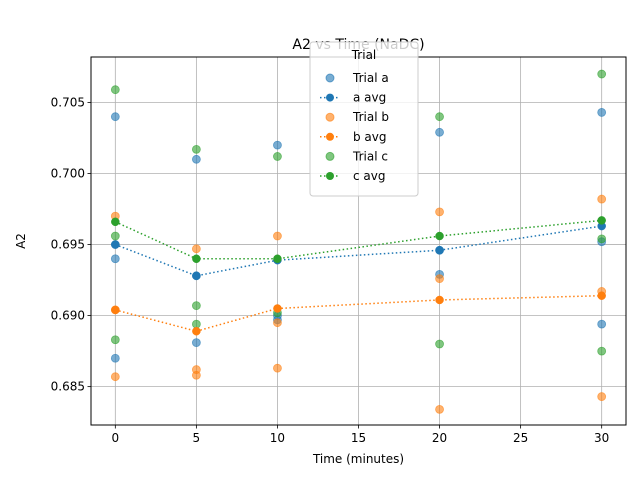  Describe the element at coordinates (68, 245) in the screenshot. I see `y-tick-label: 0.695` at that location.